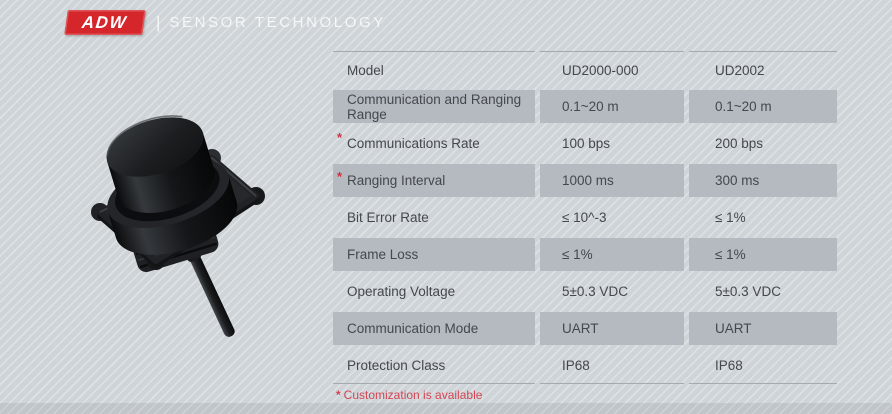  What do you see at coordinates (748, 291) in the screenshot?
I see `spec-value-ud2002: 5±0.3 VDC` at bounding box center [748, 291].